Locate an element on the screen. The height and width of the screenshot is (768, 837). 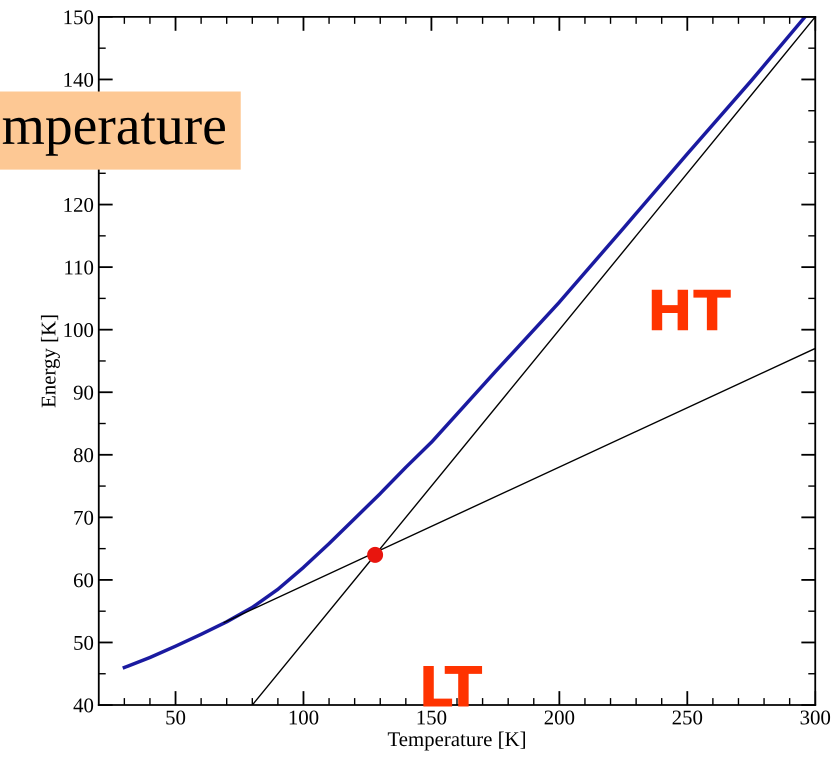
x-tick-label: 100 is located at coordinates (304, 717).